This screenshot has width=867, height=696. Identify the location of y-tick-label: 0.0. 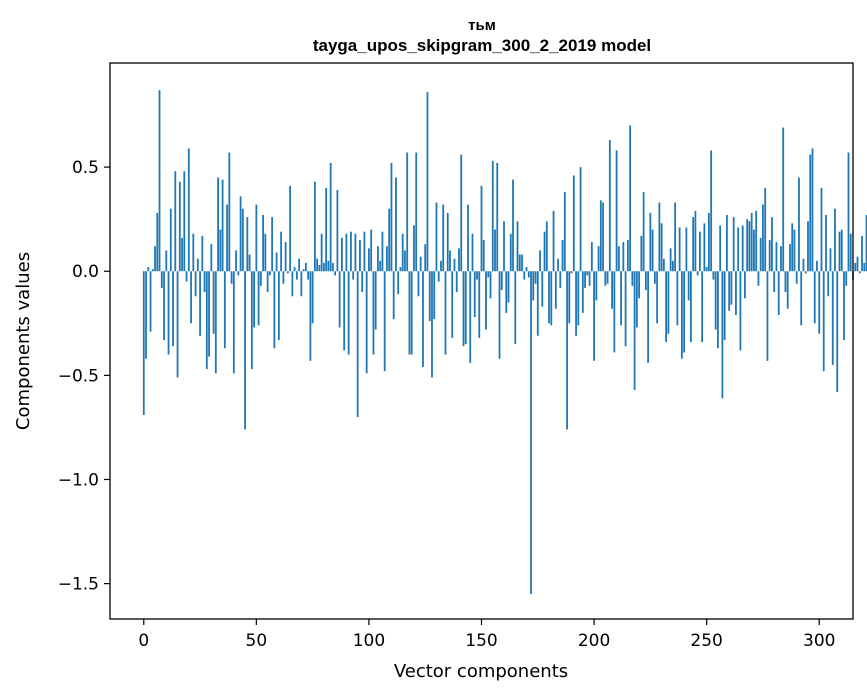
(85, 272).